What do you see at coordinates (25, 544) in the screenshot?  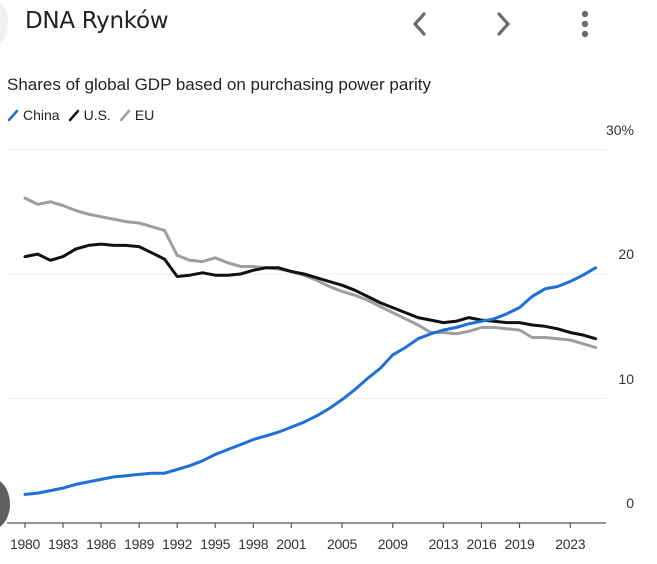 I see `x-tick-label: 1980` at bounding box center [25, 544].